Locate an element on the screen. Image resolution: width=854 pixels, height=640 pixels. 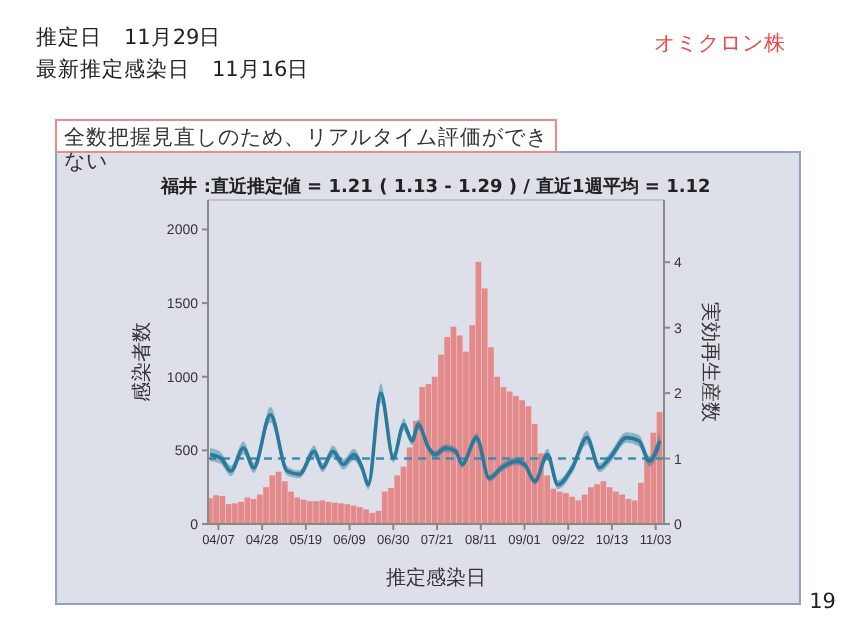
chart-title: 福井 :直近推定値 = 1.21 ( 1.13 - 1.29 ) / 直近1週平均 = 1.12 is located at coordinates (435, 187).